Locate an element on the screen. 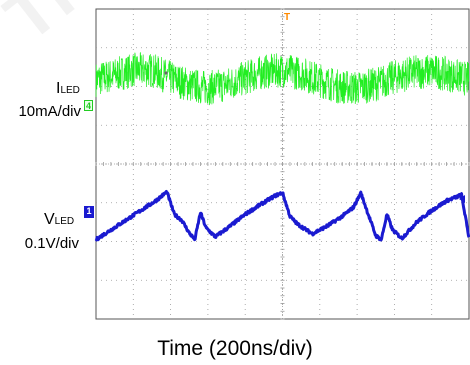 The height and width of the screenshot is (365, 470). ch1-offset-arrow-icon is located at coordinates (462, 199).